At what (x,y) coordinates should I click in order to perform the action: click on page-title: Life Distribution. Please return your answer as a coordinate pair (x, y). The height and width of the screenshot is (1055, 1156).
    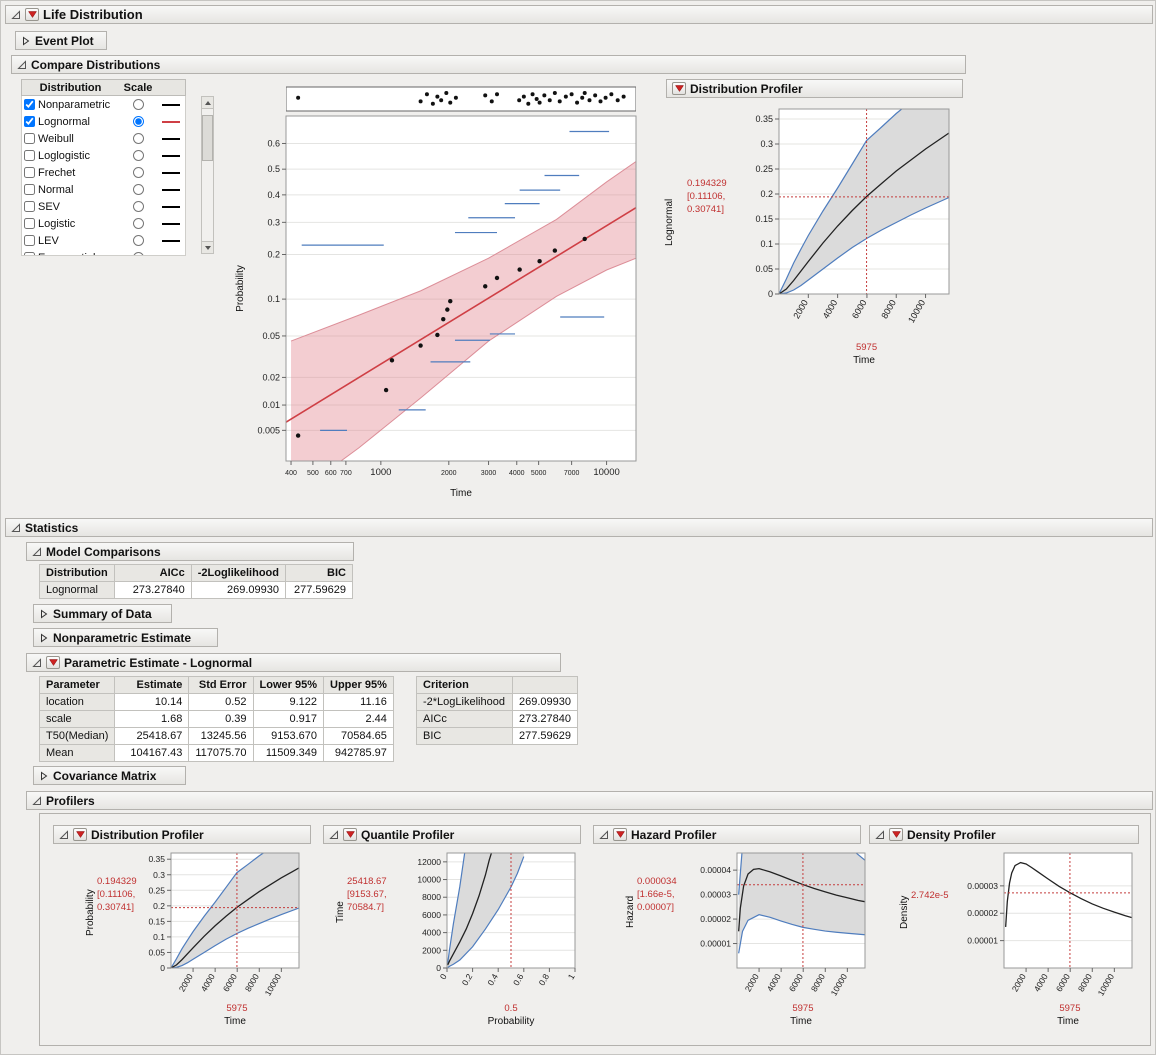
    Looking at the image, I should click on (93, 14).